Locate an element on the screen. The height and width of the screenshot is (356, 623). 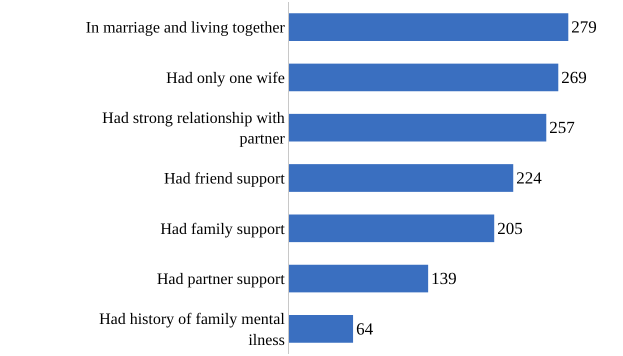
y-tick-label: Had family support is located at coordinates (223, 229).